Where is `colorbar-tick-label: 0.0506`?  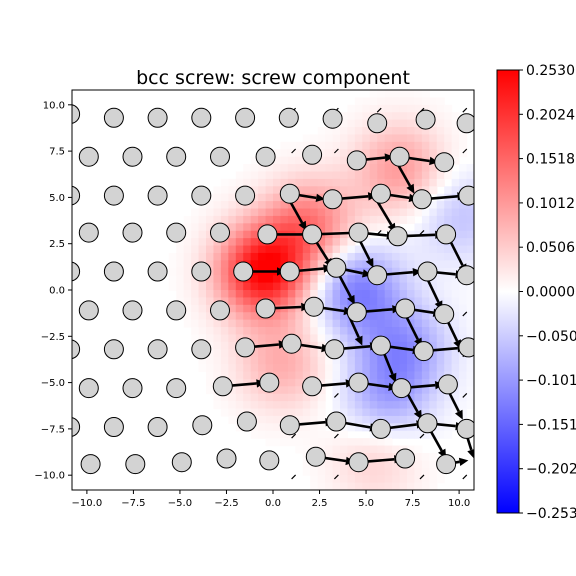 colorbar-tick-label: 0.0506 is located at coordinates (550, 248).